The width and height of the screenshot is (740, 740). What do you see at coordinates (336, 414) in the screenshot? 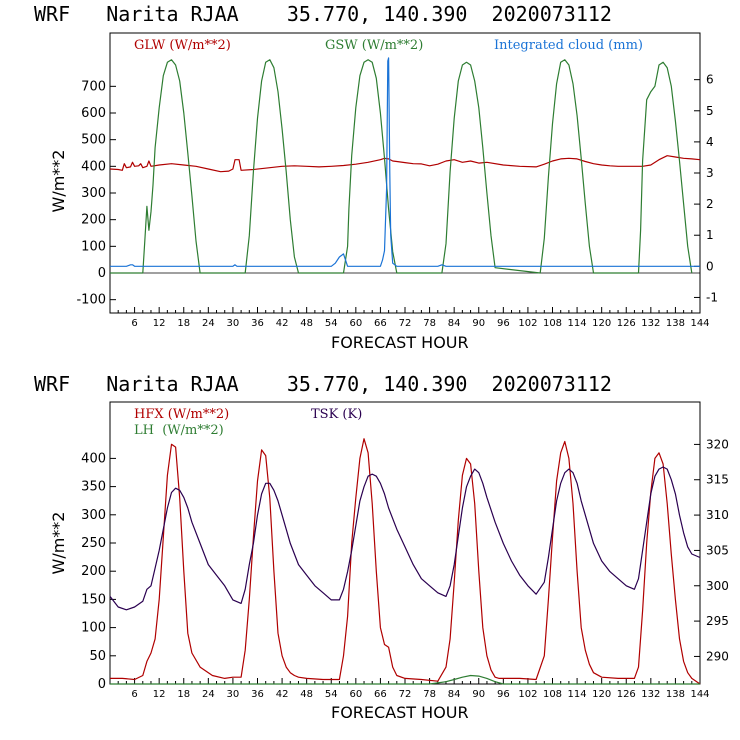
I see `legend-tsk: TSK (K)` at bounding box center [336, 414].